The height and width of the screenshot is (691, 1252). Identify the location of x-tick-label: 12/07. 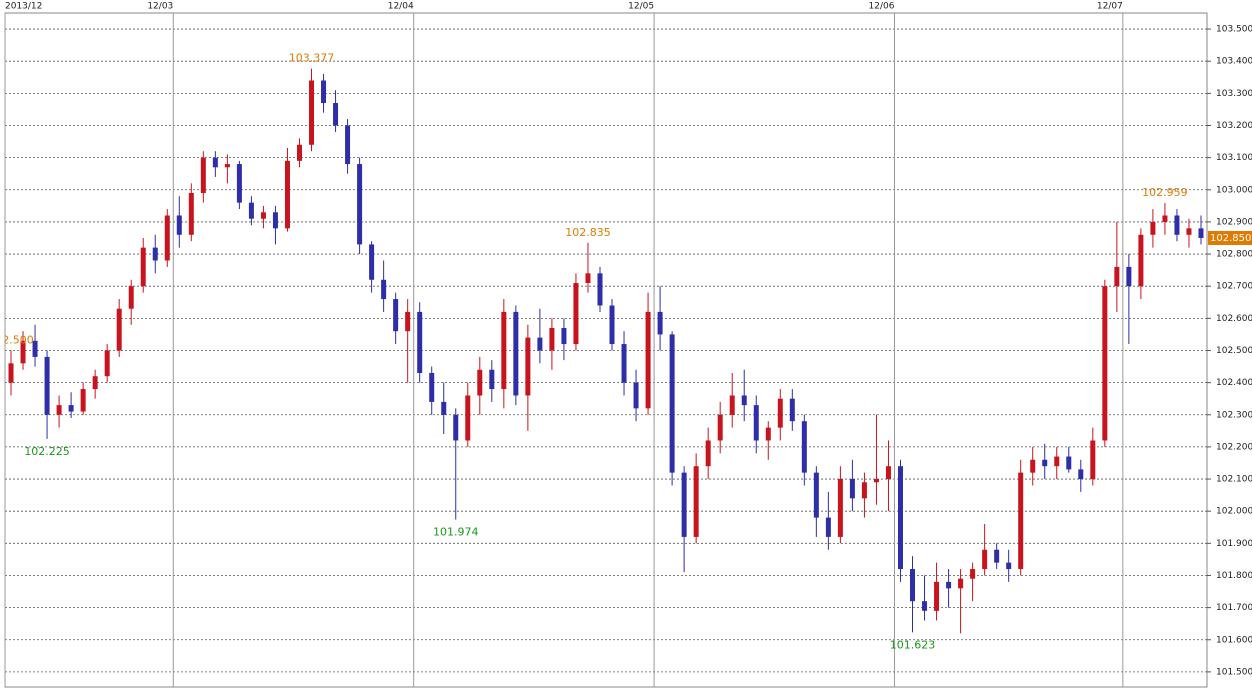
(1110, 7).